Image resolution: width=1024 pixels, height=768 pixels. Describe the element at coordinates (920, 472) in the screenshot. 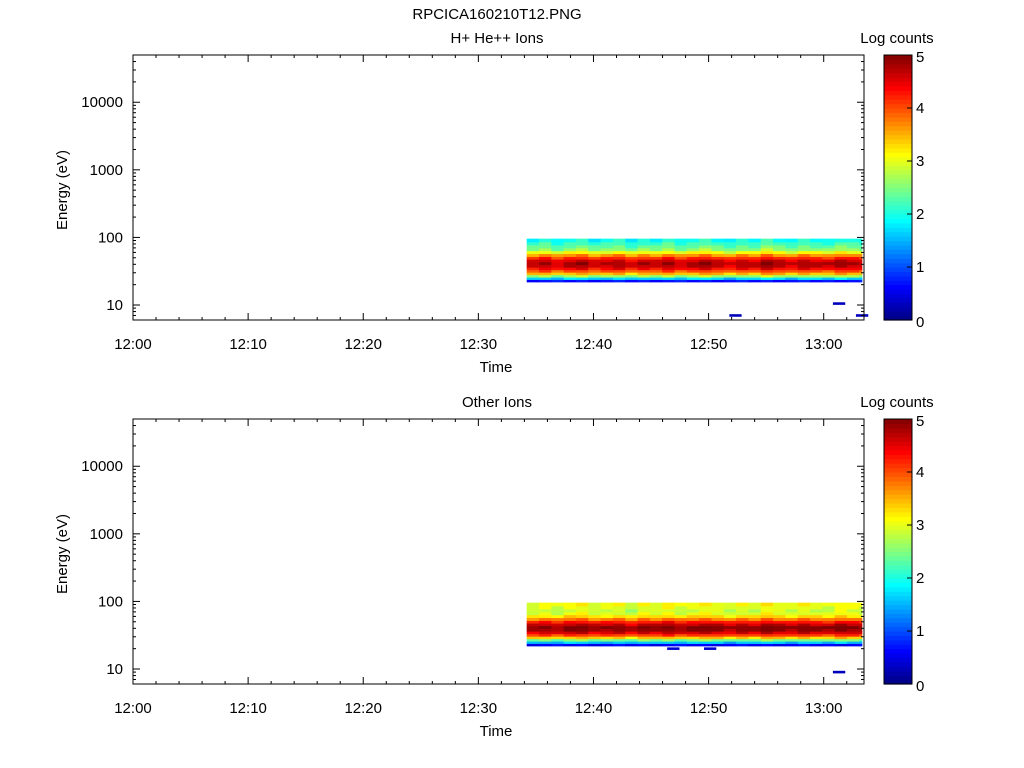

I see `colorbar-tick-label: 4` at that location.